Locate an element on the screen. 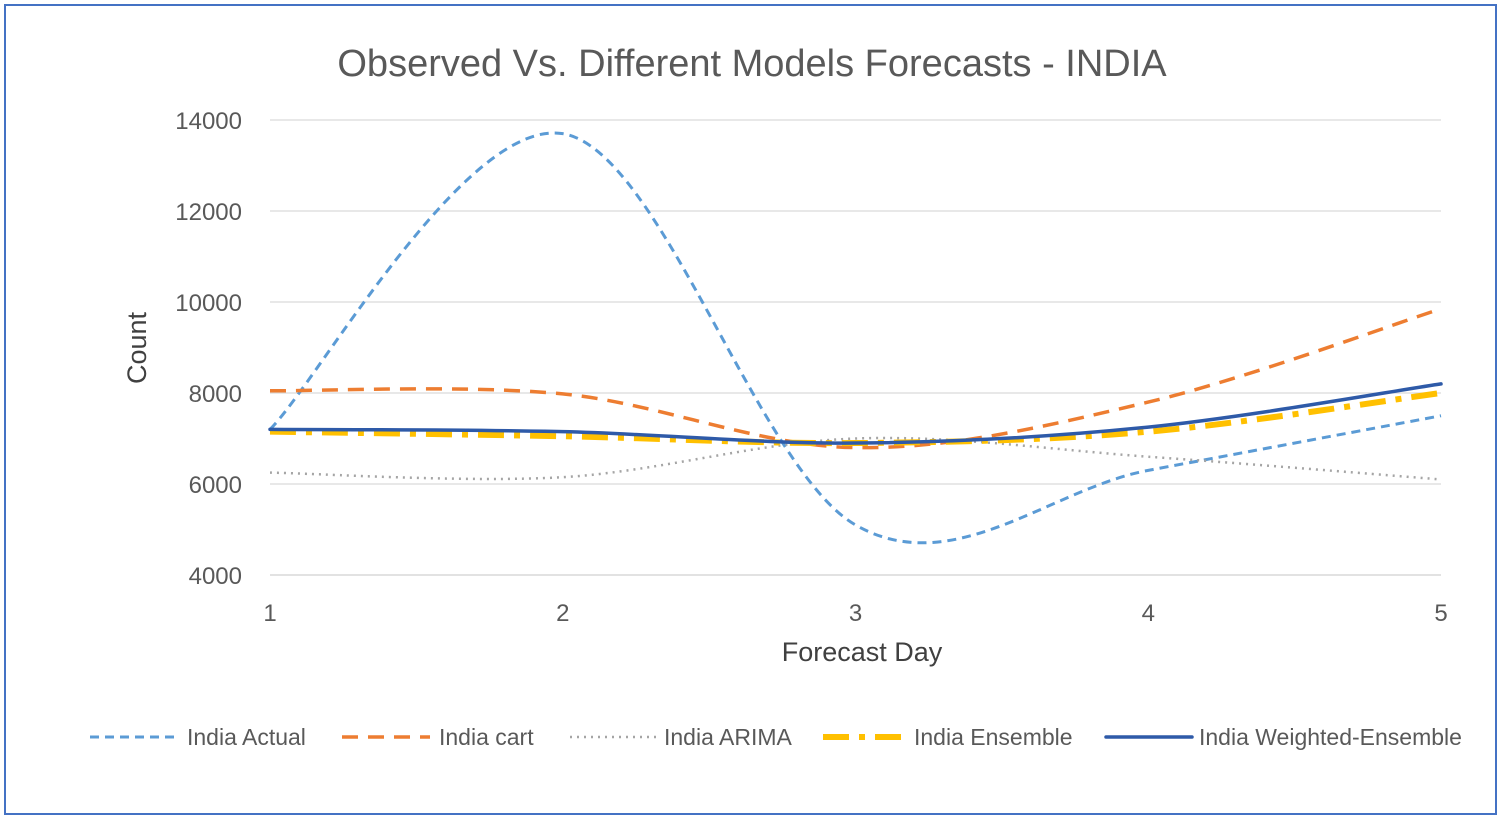 This screenshot has height=821, width=1505. legend-label: India Weighted-Ensemble is located at coordinates (1330, 737).